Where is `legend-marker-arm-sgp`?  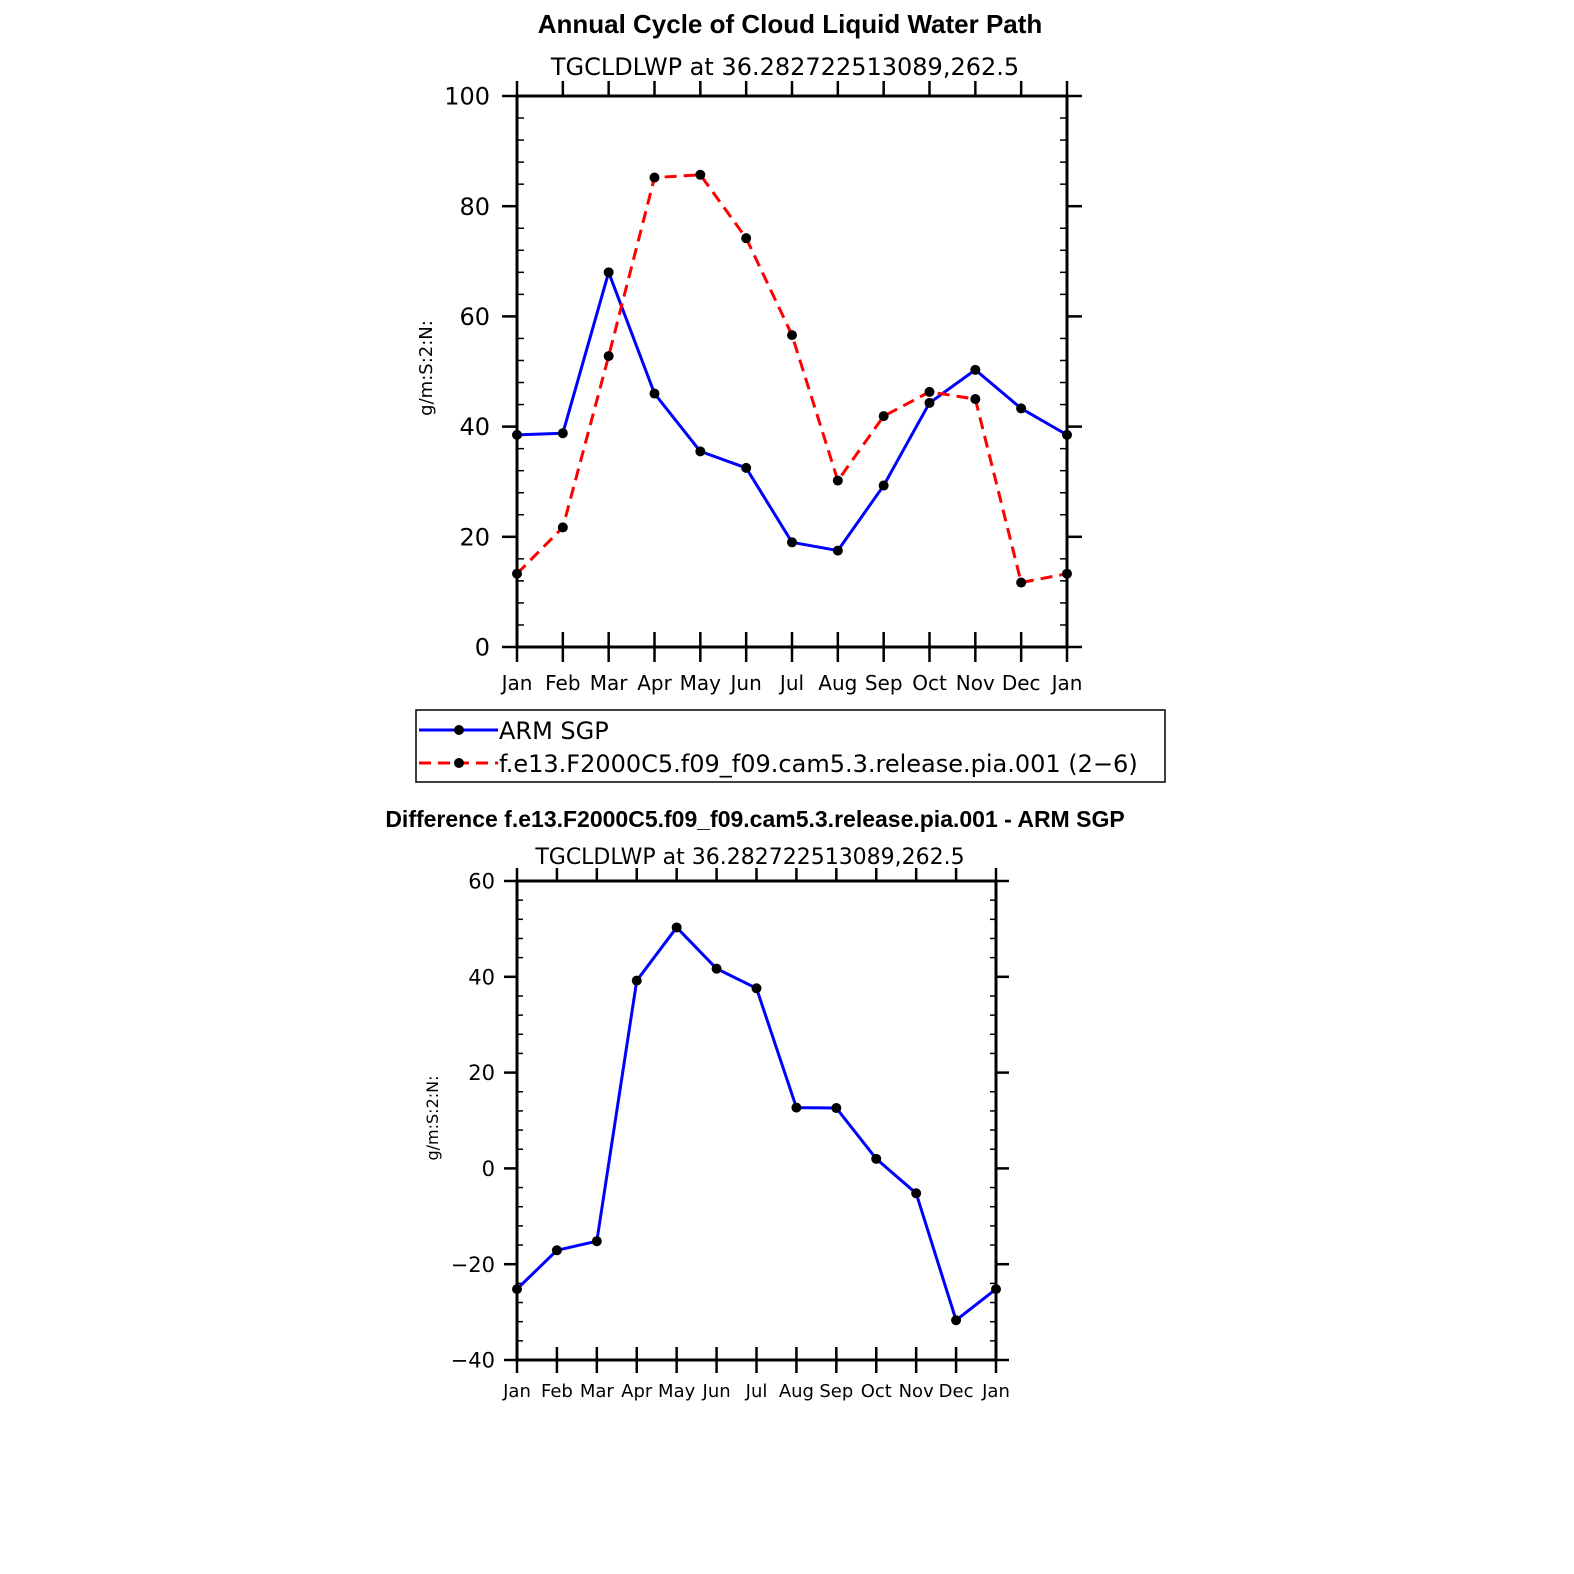
legend-marker-arm-sgp is located at coordinates (459, 730).